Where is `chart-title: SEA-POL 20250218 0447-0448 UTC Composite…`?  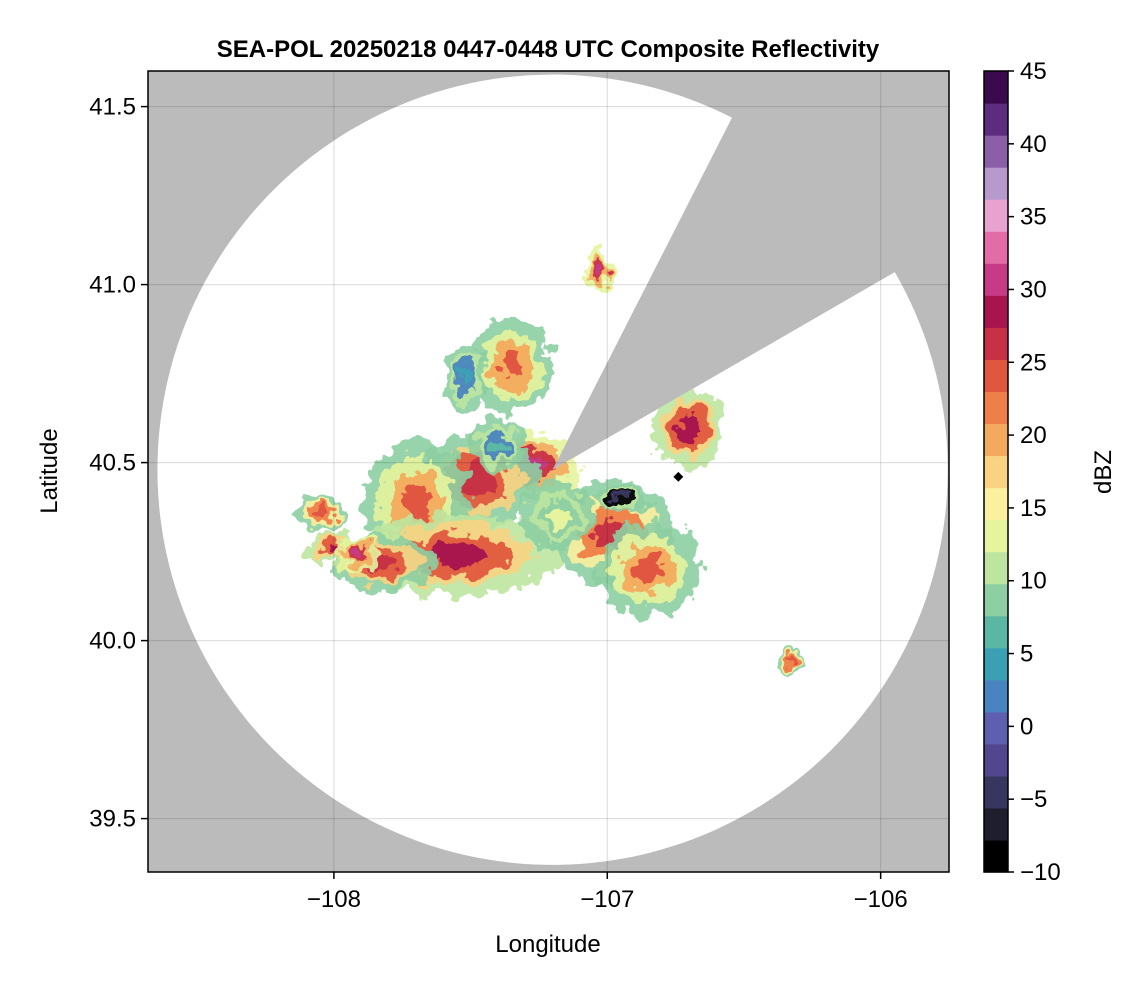 chart-title: SEA-POL 20250218 0447-0448 UTC Composite… is located at coordinates (548, 49).